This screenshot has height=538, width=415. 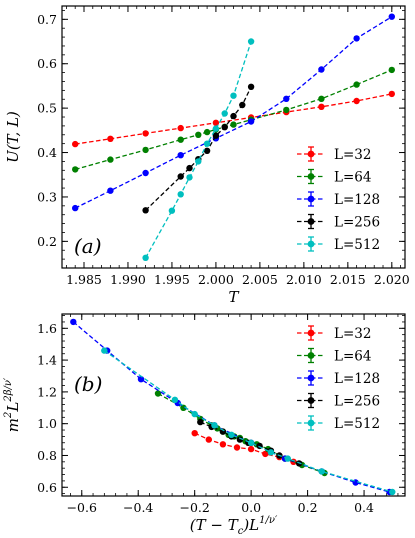 What do you see at coordinates (47, 108) in the screenshot?
I see `panel-a-y-tick-label: 0.5` at bounding box center [47, 108].